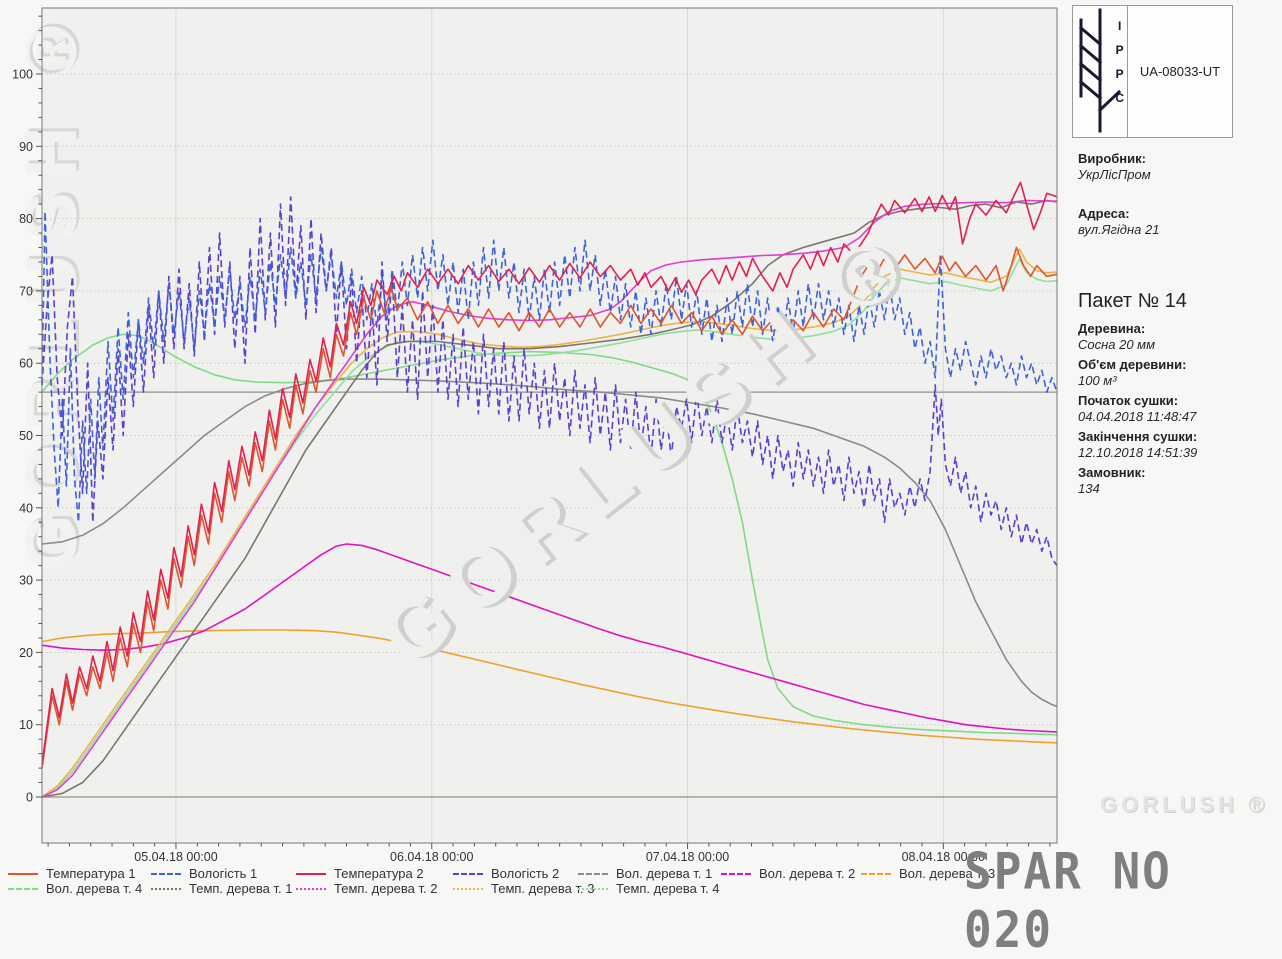  Describe the element at coordinates (943, 857) in the screenshot. I see `x-tick-label: 08.04.18 00:00` at that location.